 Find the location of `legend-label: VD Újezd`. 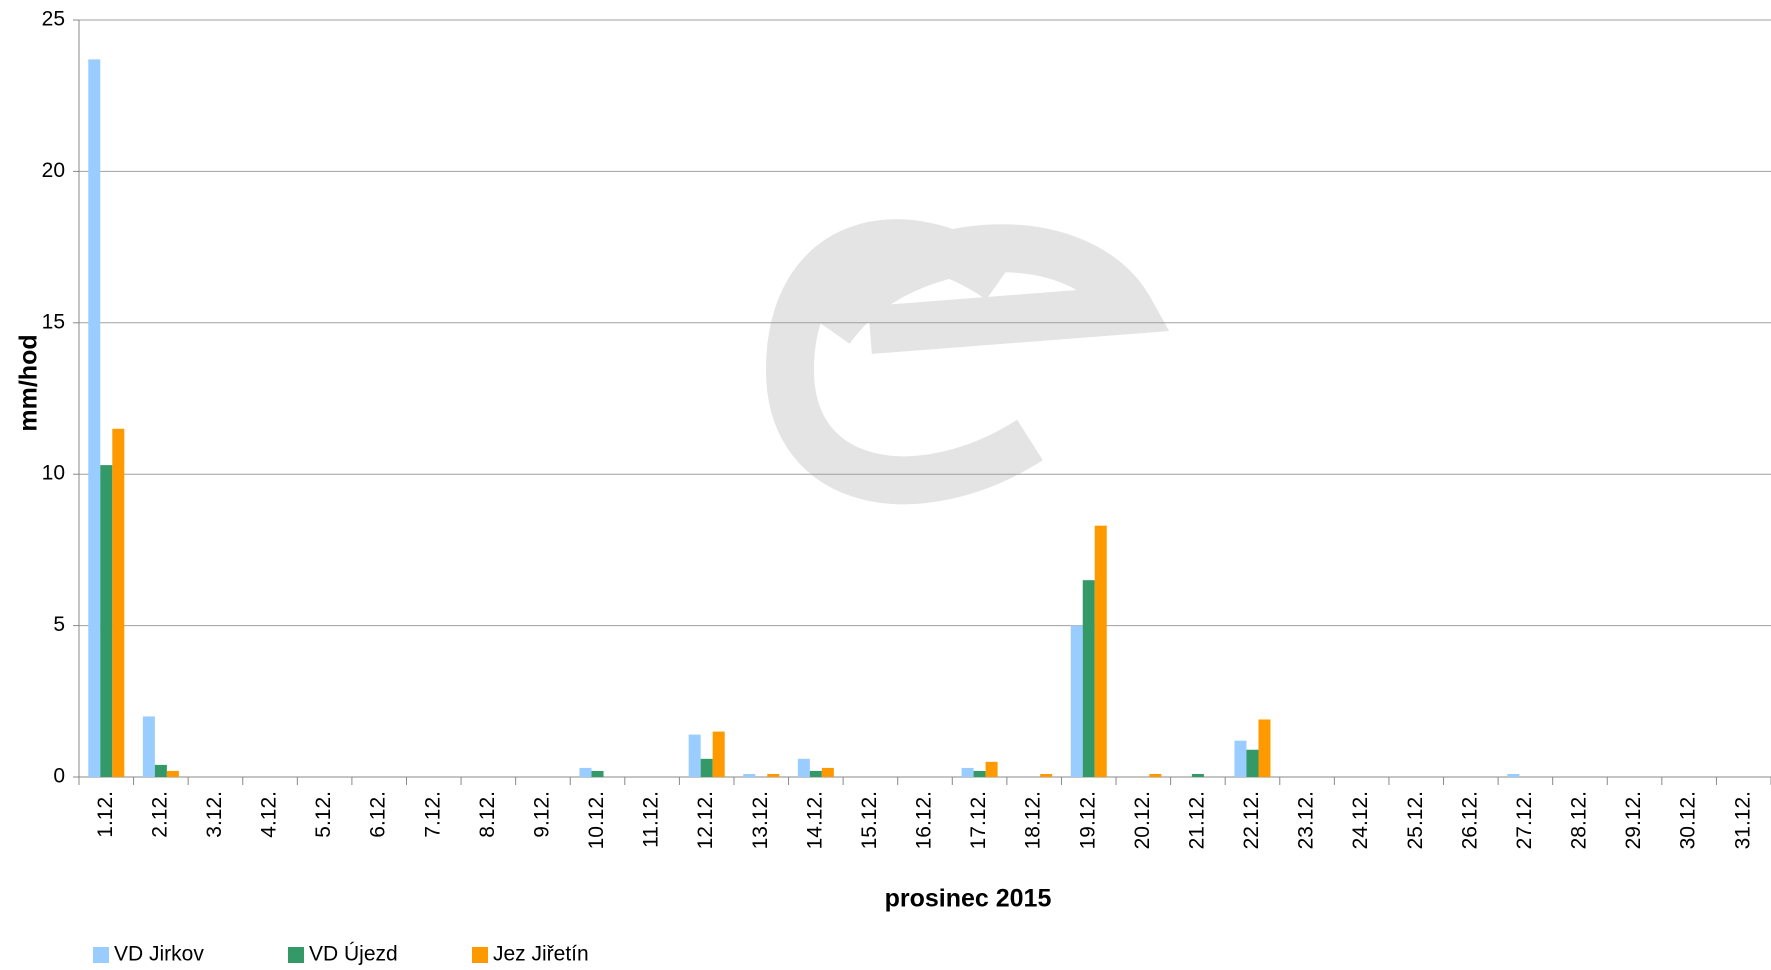

legend-label: VD Újezd is located at coordinates (353, 954).